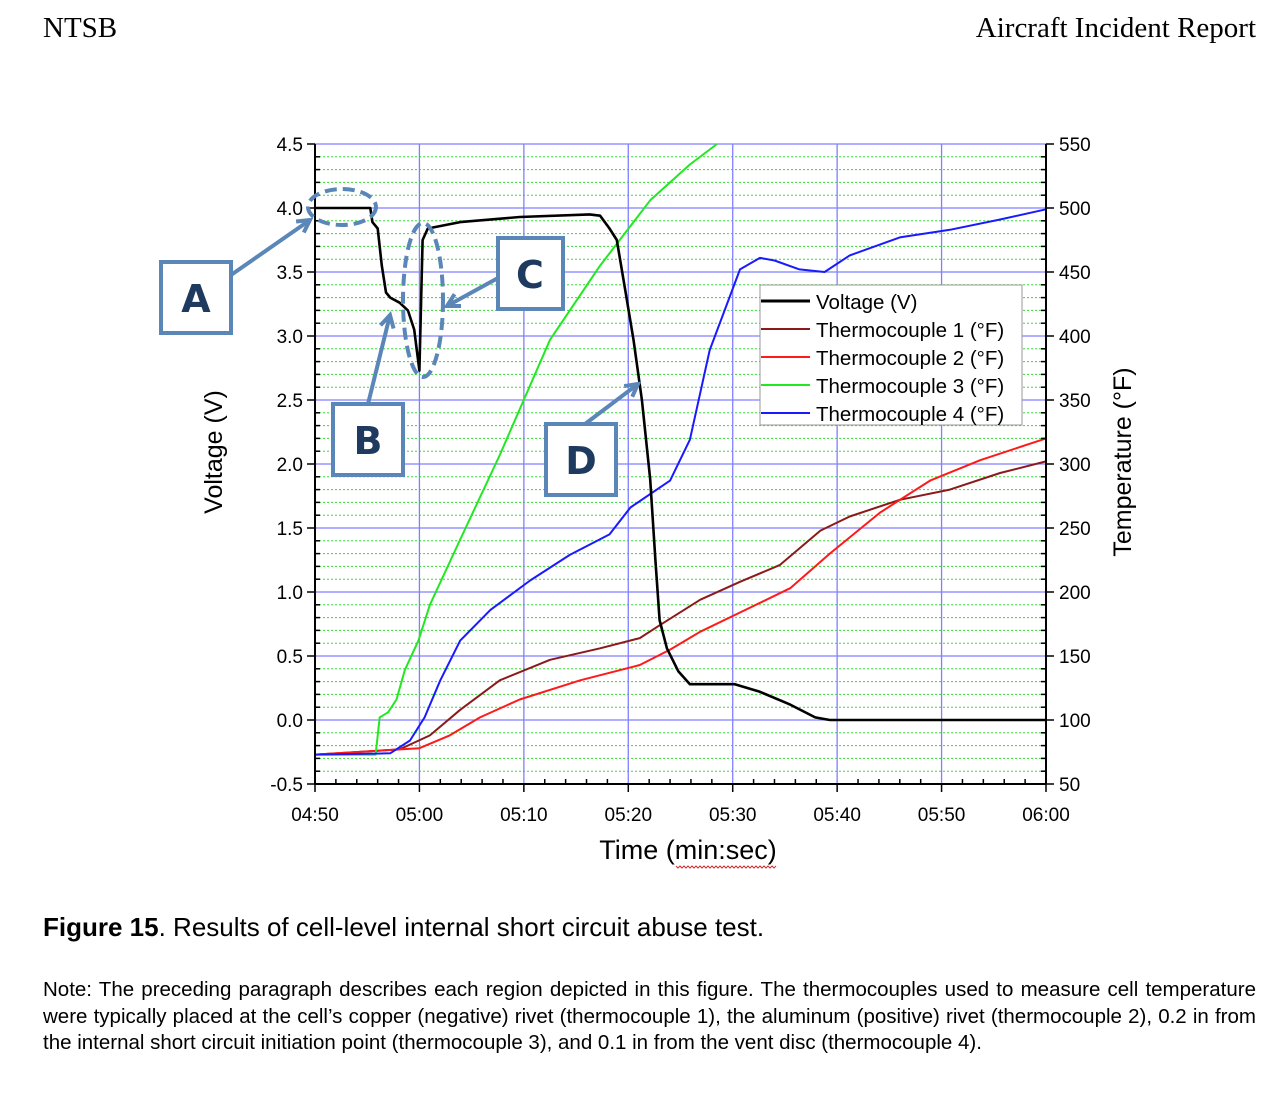  What do you see at coordinates (290, 465) in the screenshot?
I see `y-tick-label: 2.0` at bounding box center [290, 465].